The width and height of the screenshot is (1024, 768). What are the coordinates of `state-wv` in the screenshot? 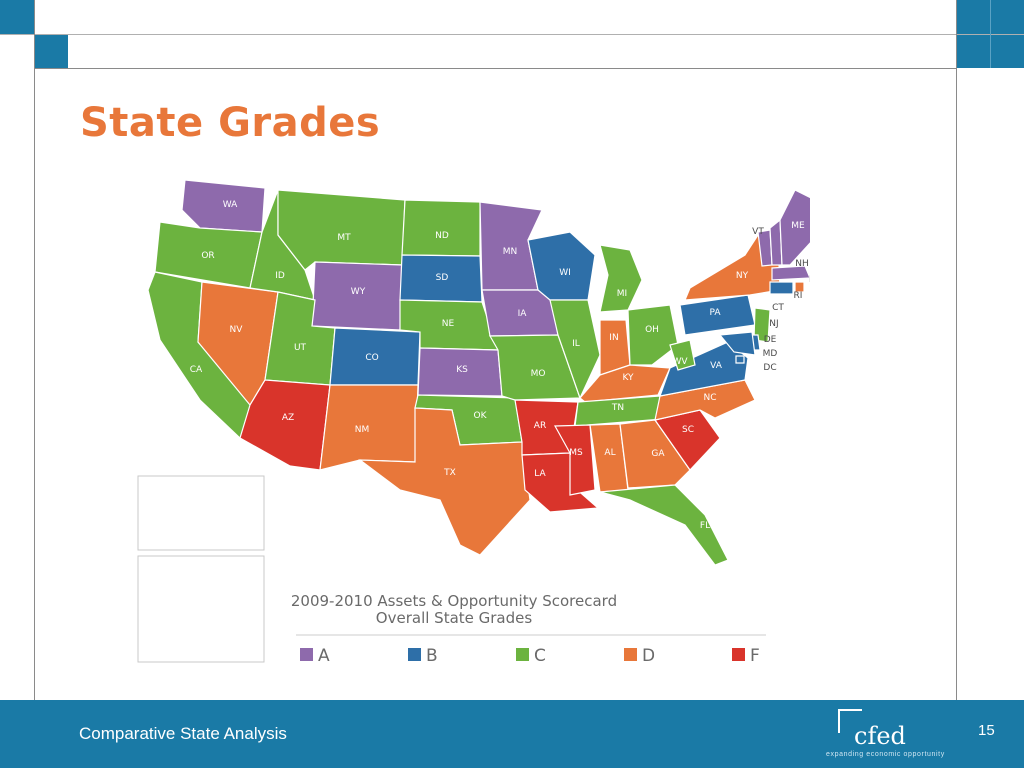 It's located at (682, 355).